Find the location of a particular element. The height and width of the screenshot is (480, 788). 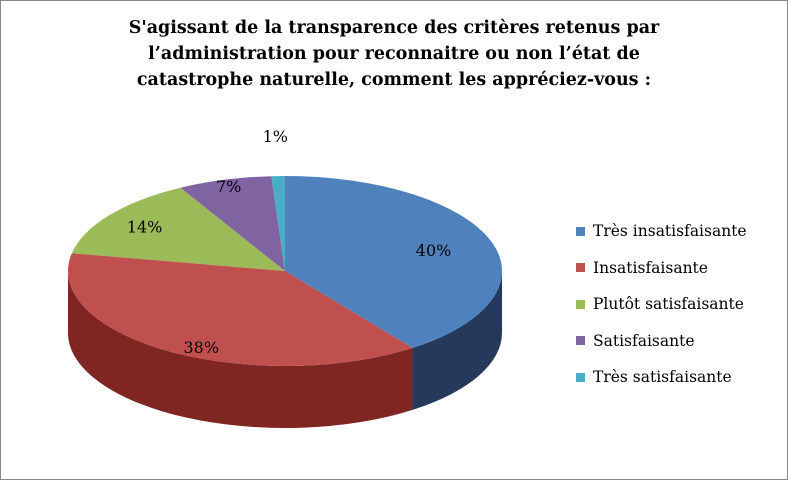

pie-side-insatisfaisante is located at coordinates (240, 350).